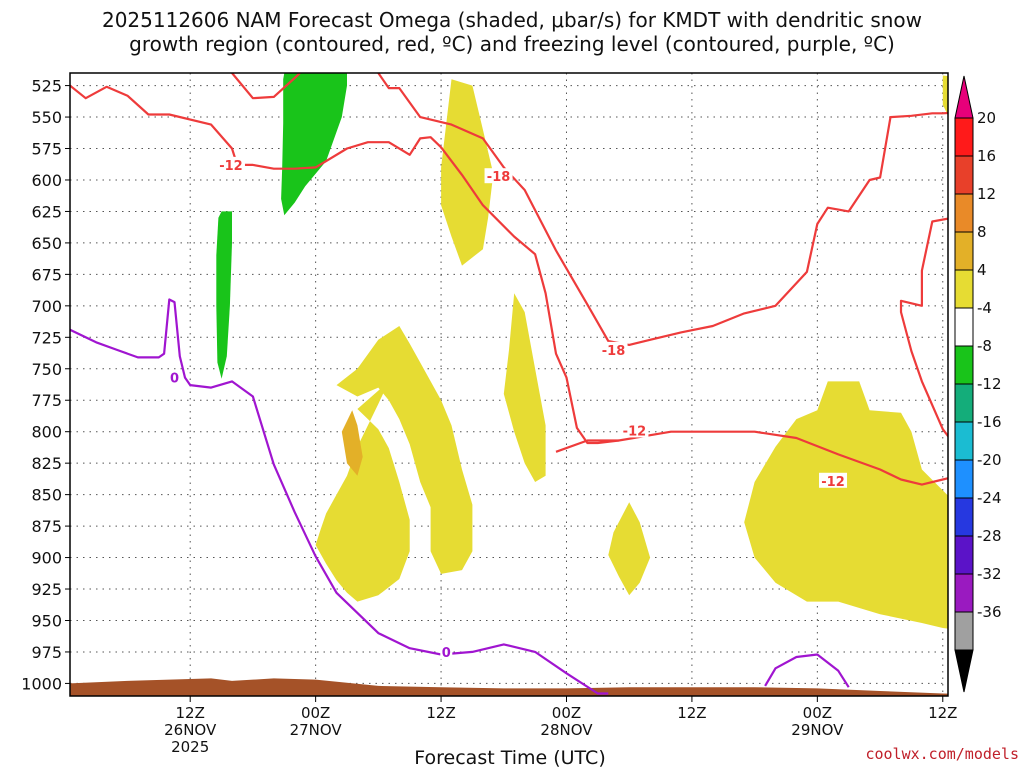  I want to click on x-tick-label: 26NOV, so click(190, 730).